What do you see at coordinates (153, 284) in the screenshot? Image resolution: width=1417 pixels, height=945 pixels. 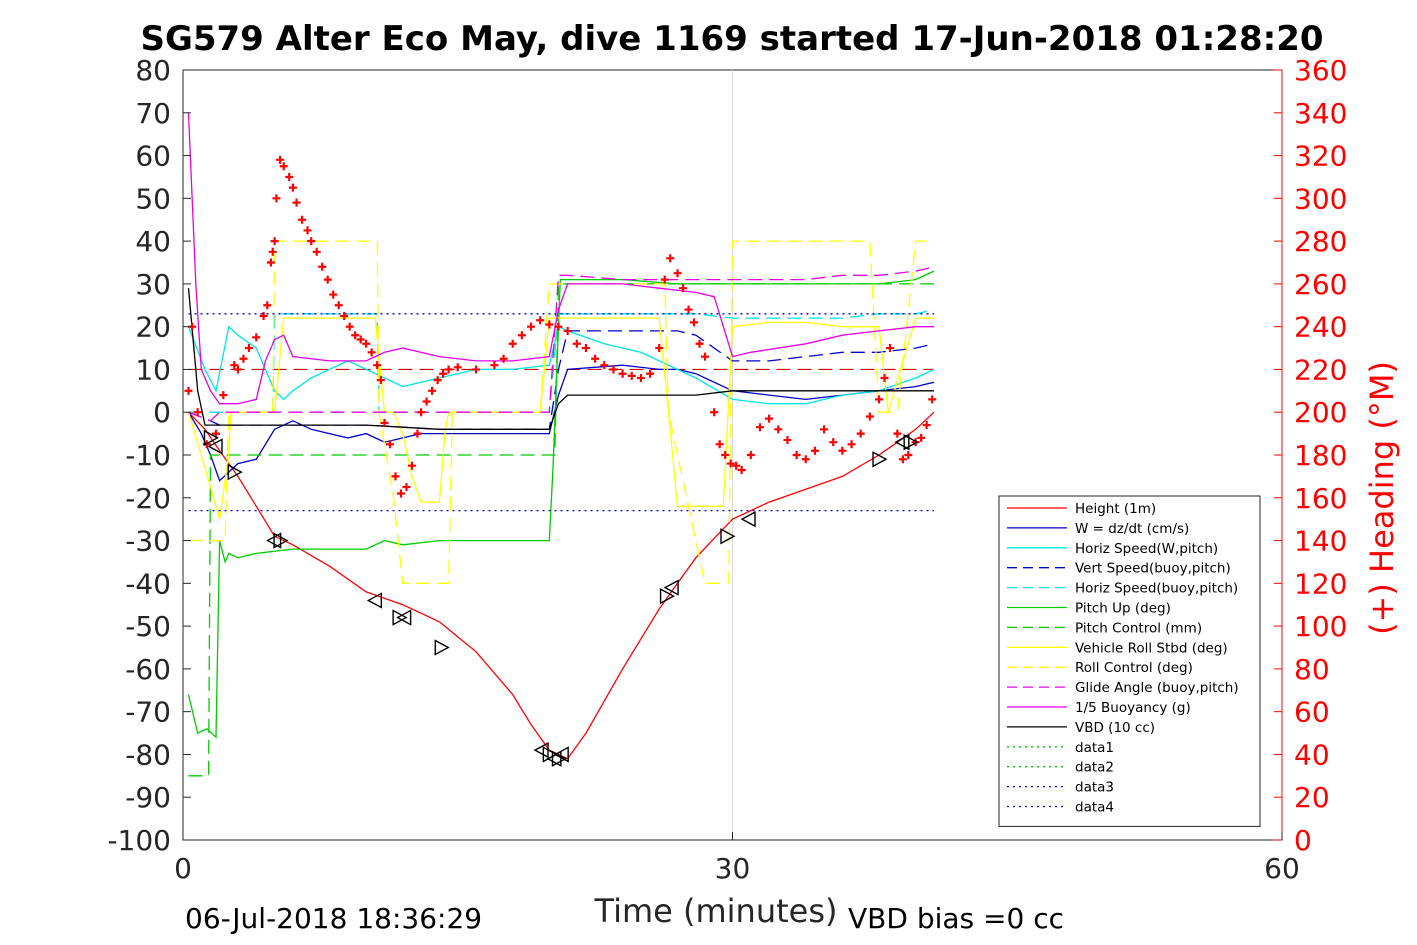 I see `left-tick-label: 30` at bounding box center [153, 284].